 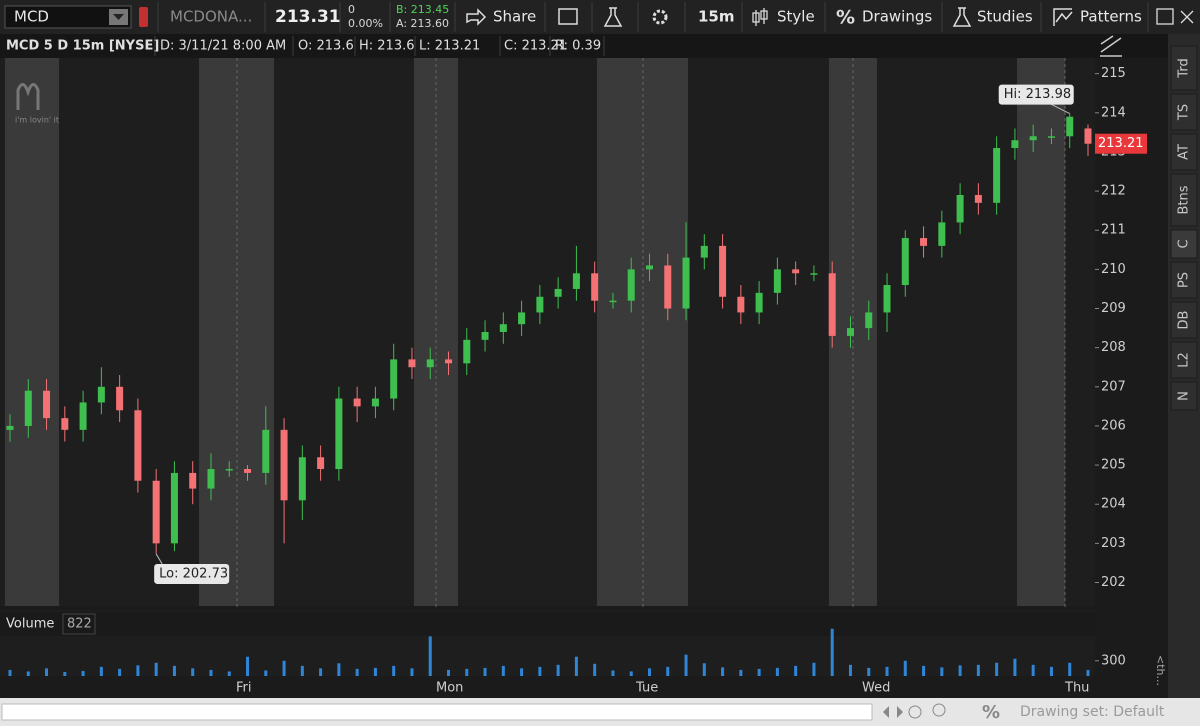 I want to click on axis-drawing-icon, so click(x=1111, y=46).